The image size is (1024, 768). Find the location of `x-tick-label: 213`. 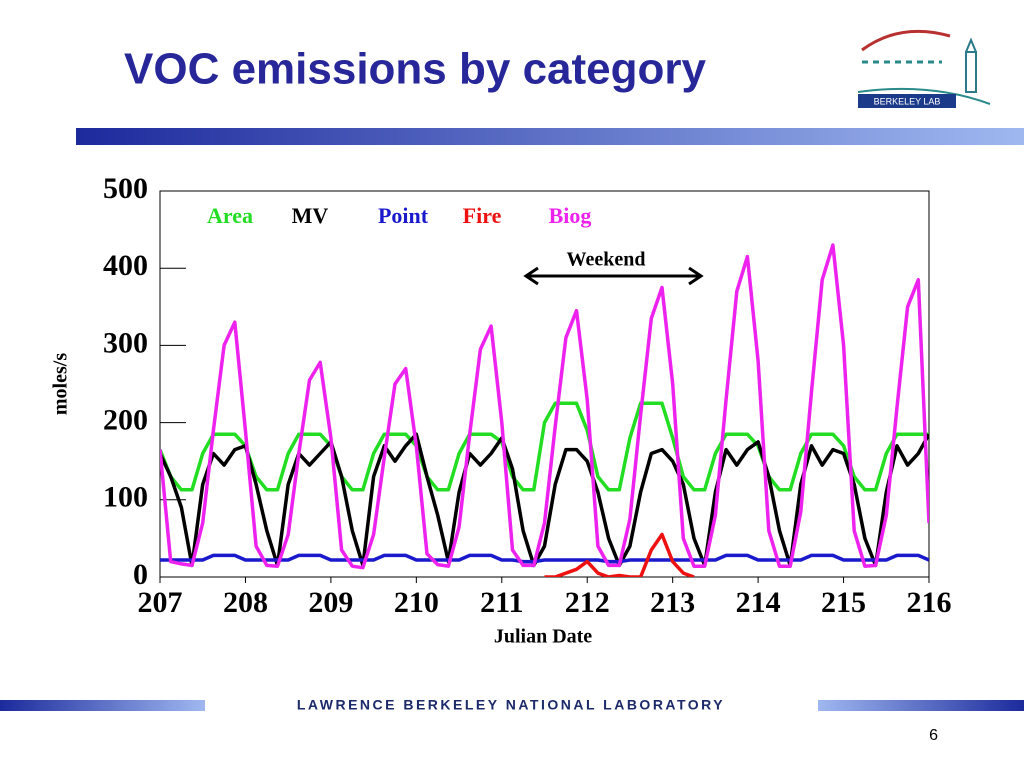

x-tick-label: 213 is located at coordinates (672, 602).